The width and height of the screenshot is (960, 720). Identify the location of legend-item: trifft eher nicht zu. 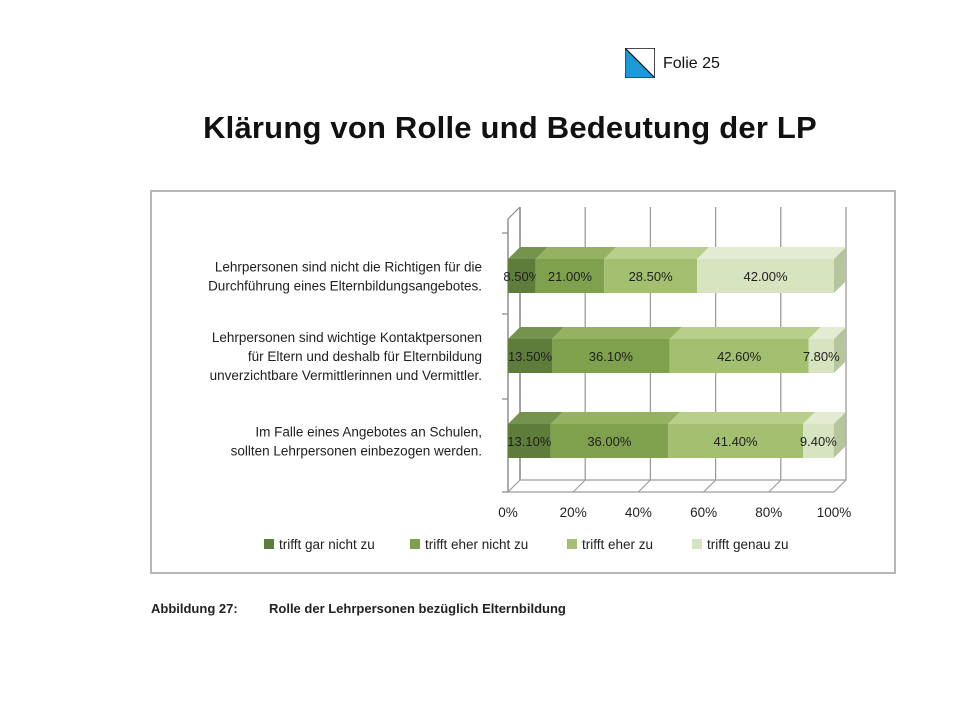
(469, 544).